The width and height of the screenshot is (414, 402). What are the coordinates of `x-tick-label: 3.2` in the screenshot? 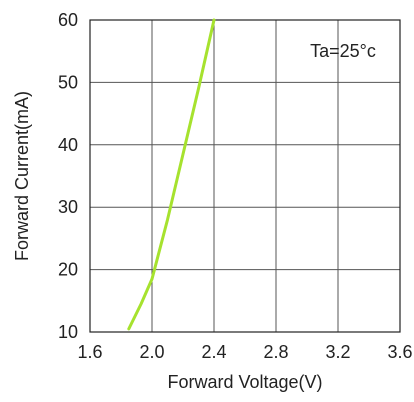 It's located at (337, 352).